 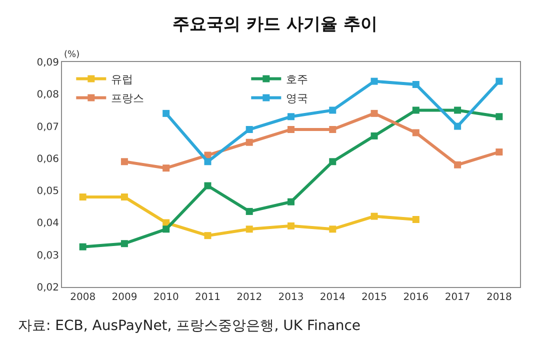 What do you see at coordinates (297, 79) in the screenshot?
I see `legend-label: 호주` at bounding box center [297, 79].